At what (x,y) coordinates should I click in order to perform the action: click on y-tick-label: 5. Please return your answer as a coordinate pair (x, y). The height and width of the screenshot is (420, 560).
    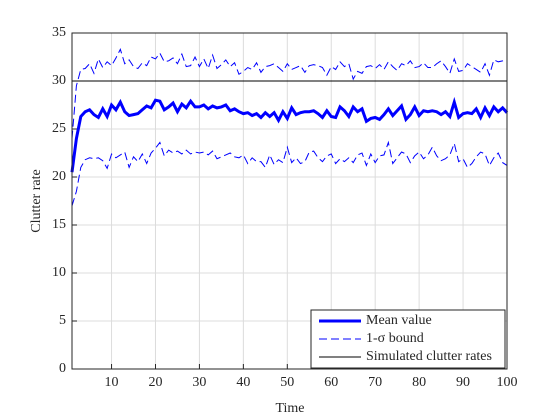
    Looking at the image, I should click on (62, 320).